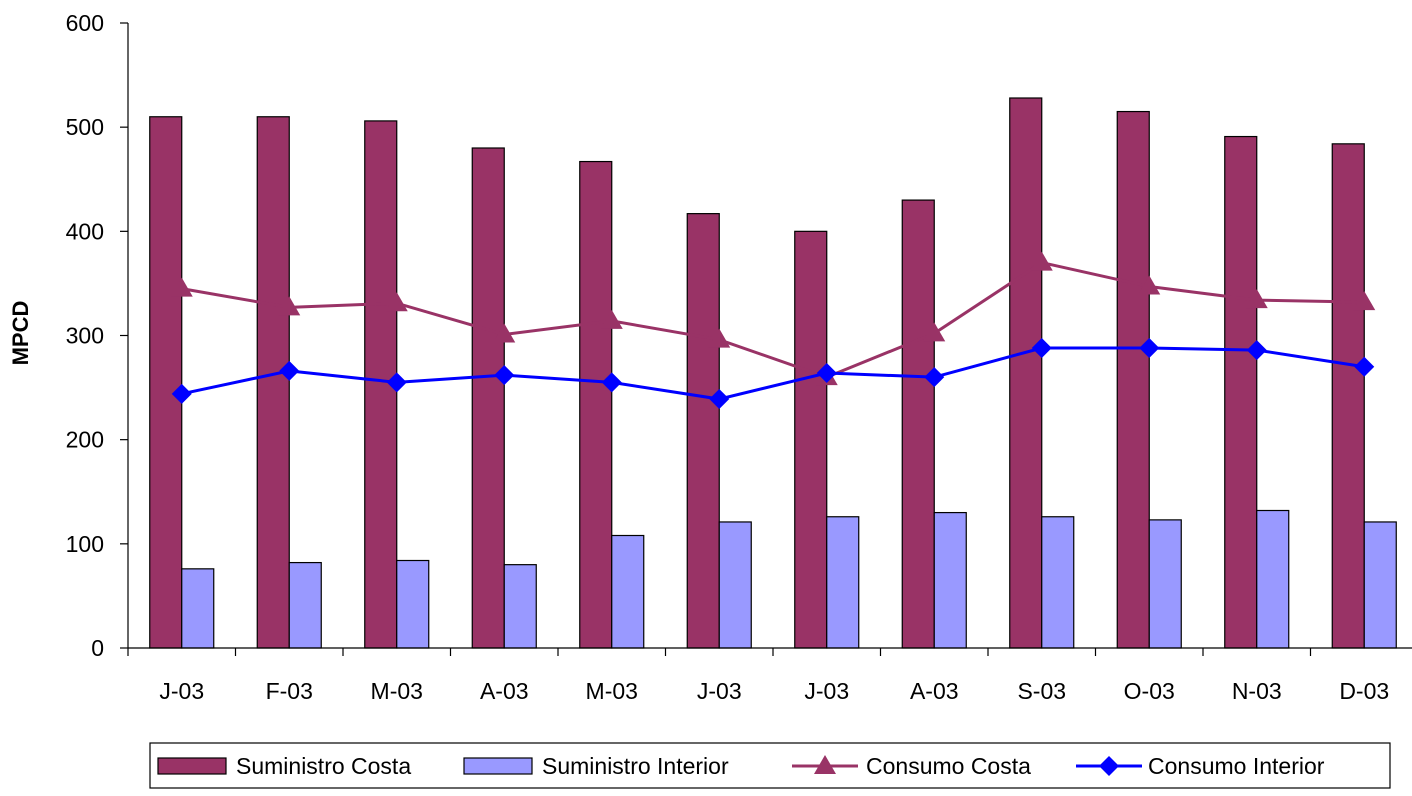 The image size is (1412, 796). What do you see at coordinates (1236, 766) in the screenshot?
I see `legend-label-consumo-interior: Consumo Interior` at bounding box center [1236, 766].